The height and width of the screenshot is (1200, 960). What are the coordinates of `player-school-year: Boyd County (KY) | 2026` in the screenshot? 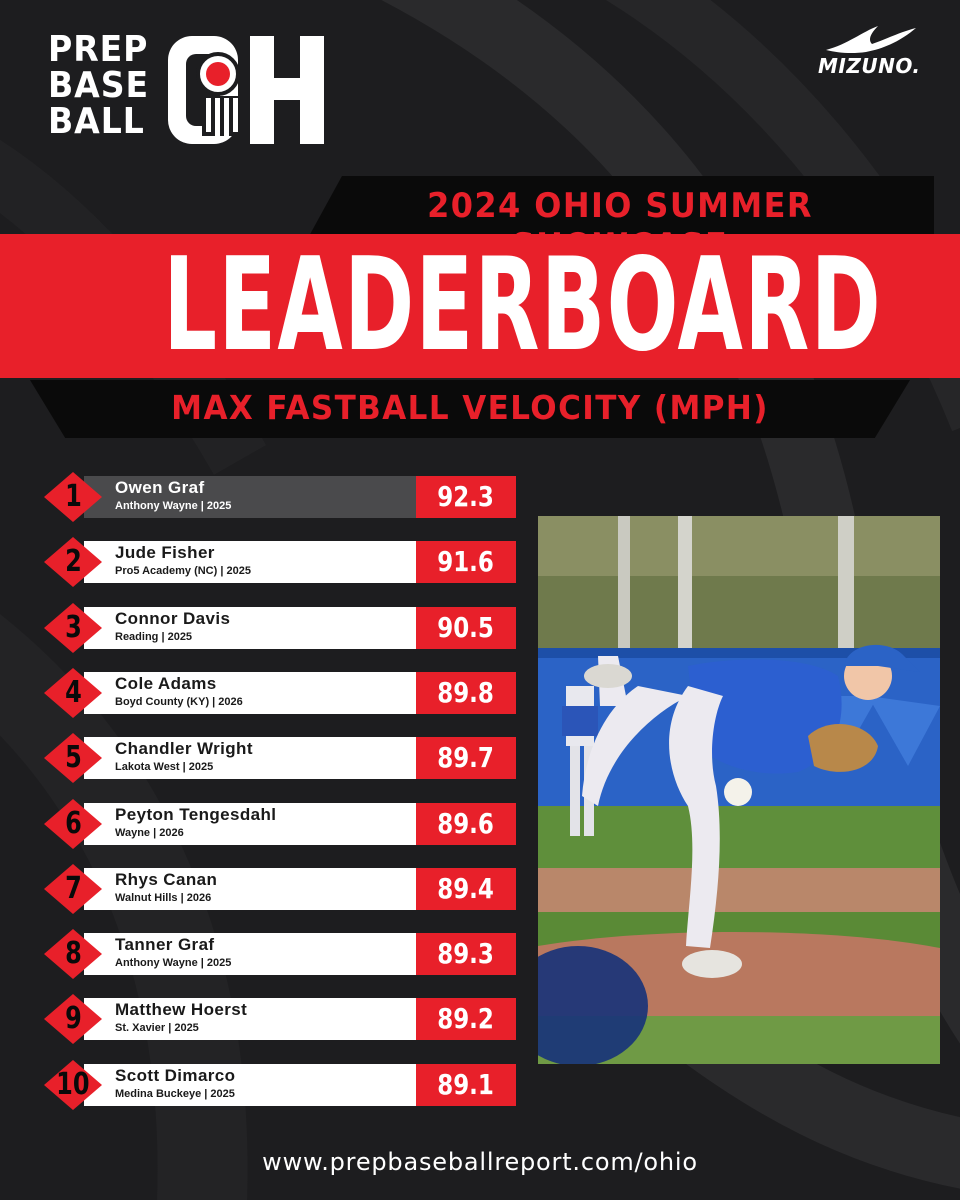 It's located at (179, 702).